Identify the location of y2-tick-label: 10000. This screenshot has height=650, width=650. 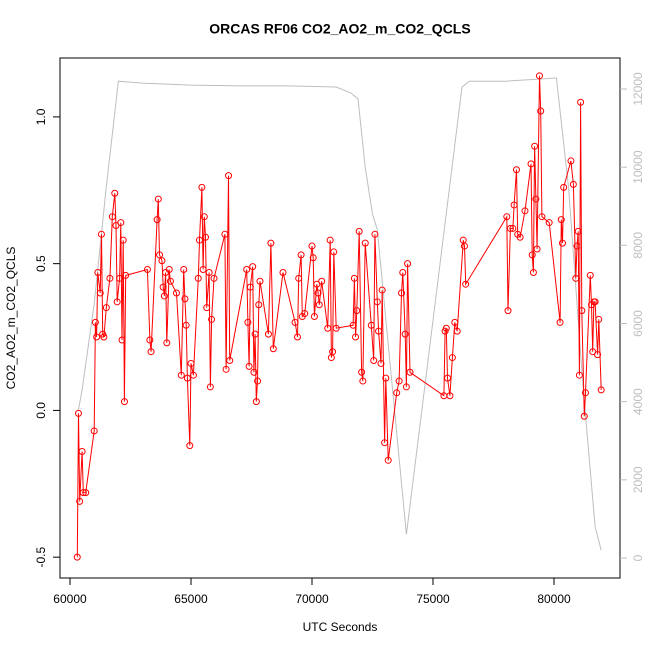
(638, 167).